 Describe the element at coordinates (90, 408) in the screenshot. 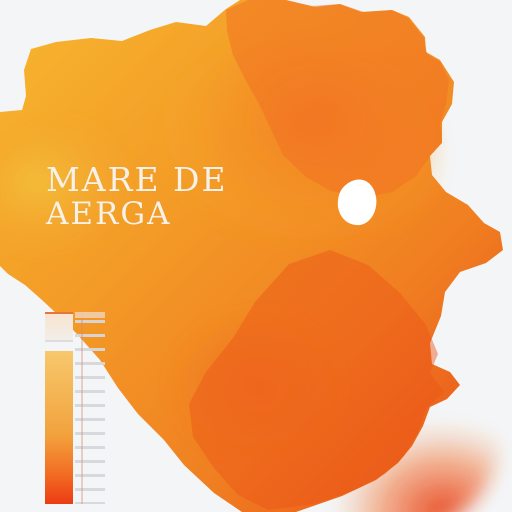

I see `legend-ticks` at that location.